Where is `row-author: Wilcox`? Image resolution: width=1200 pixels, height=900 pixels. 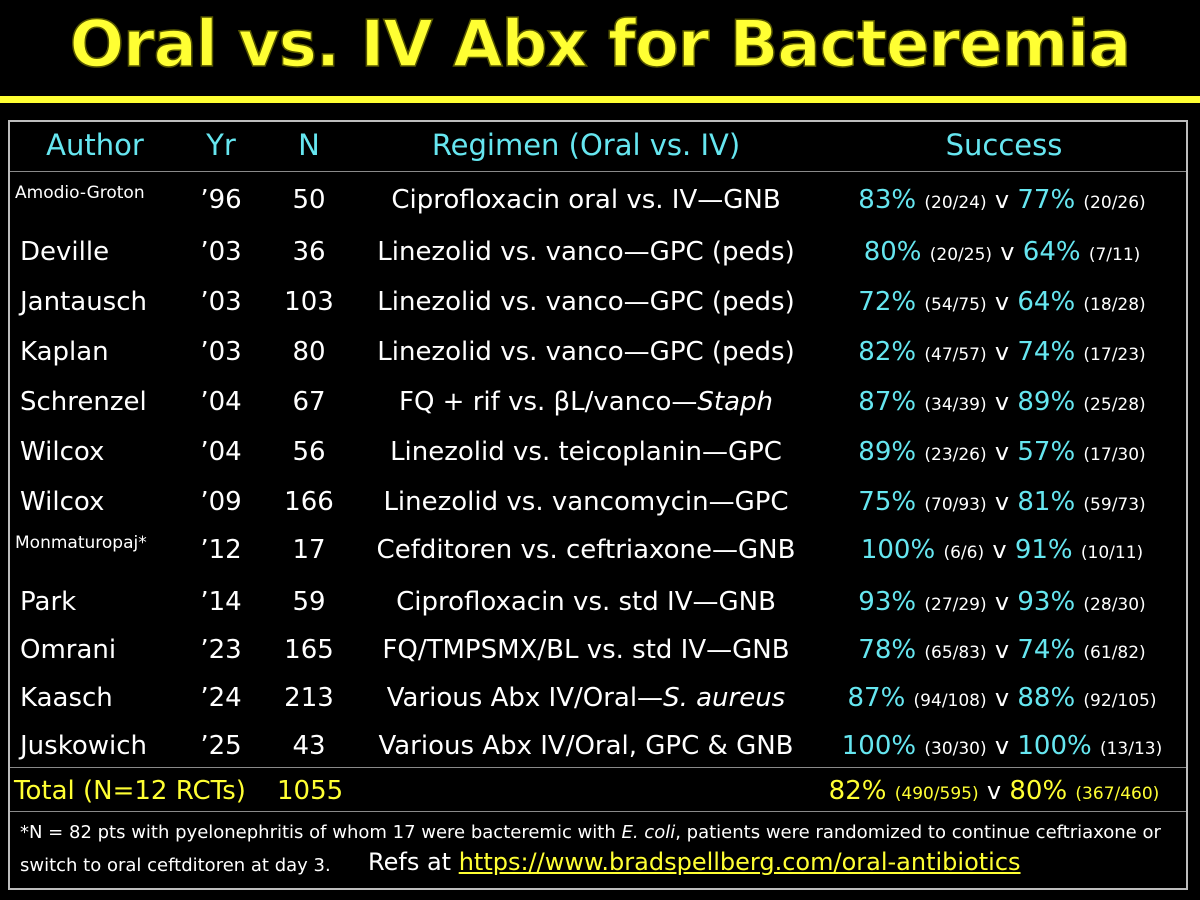
row-author: Wilcox is located at coordinates (62, 502).